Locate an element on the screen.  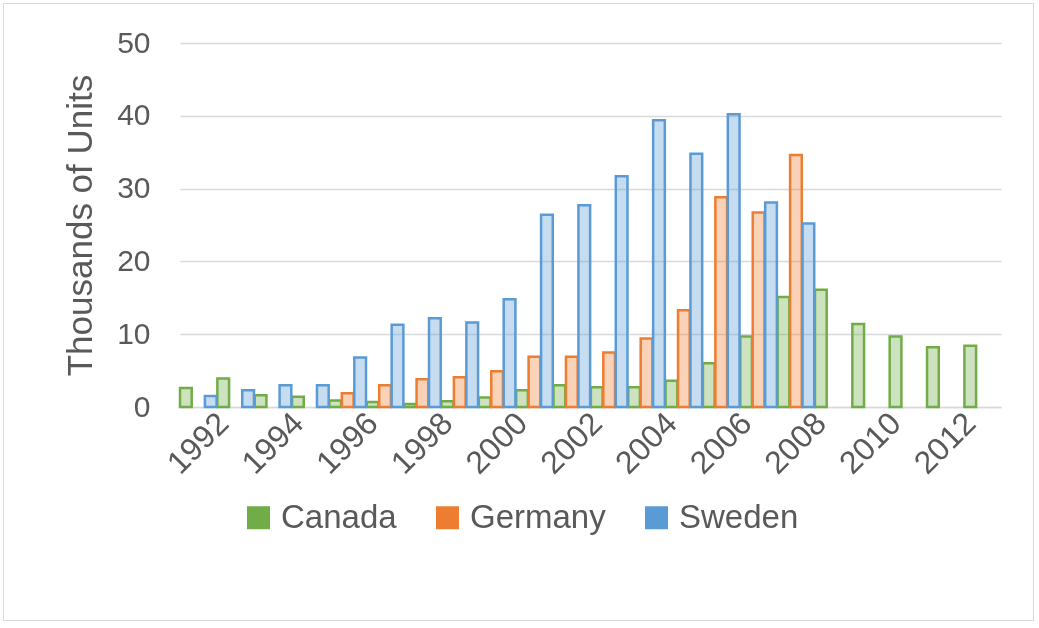
legend-label: Germany is located at coordinates (538, 516).